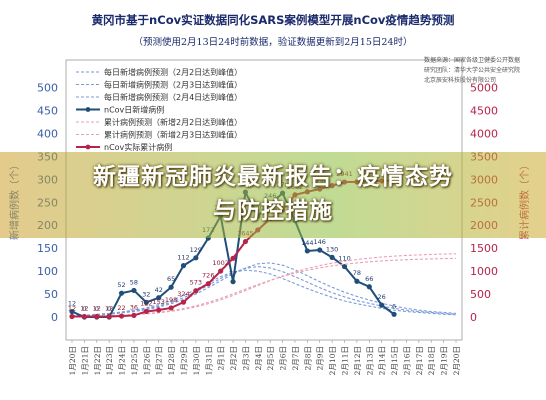 This screenshot has height=400, width=546. Describe the element at coordinates (146, 360) in the screenshot. I see `x-tick-label: 1月26日` at that location.